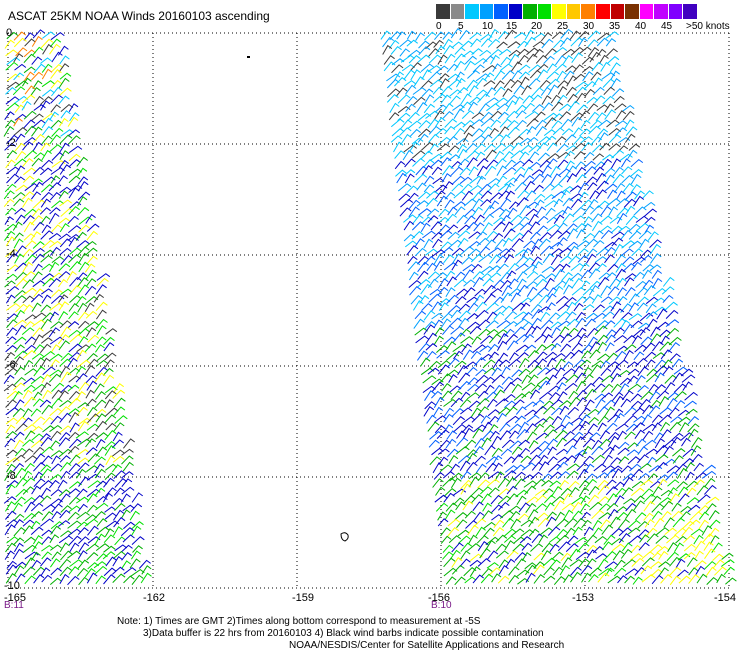 The height and width of the screenshot is (651, 740). I want to click on swath-time-label: B:10, so click(441, 605).